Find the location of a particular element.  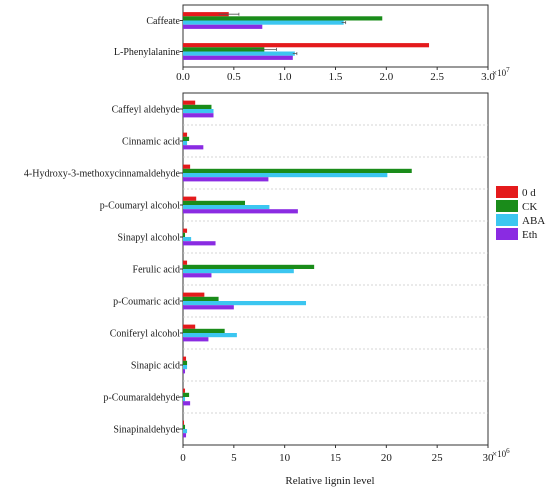

x-tick-label: 15 is located at coordinates (336, 458).